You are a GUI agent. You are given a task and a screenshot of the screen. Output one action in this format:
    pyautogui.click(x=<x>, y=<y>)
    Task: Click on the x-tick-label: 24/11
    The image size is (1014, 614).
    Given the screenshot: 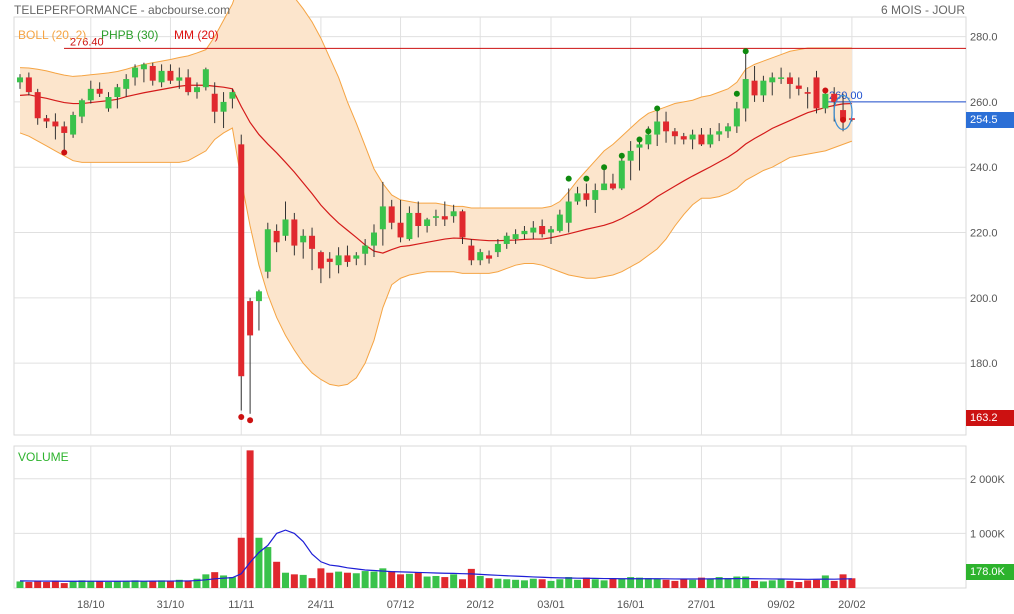 What is the action you would take?
    pyautogui.click(x=321, y=605)
    